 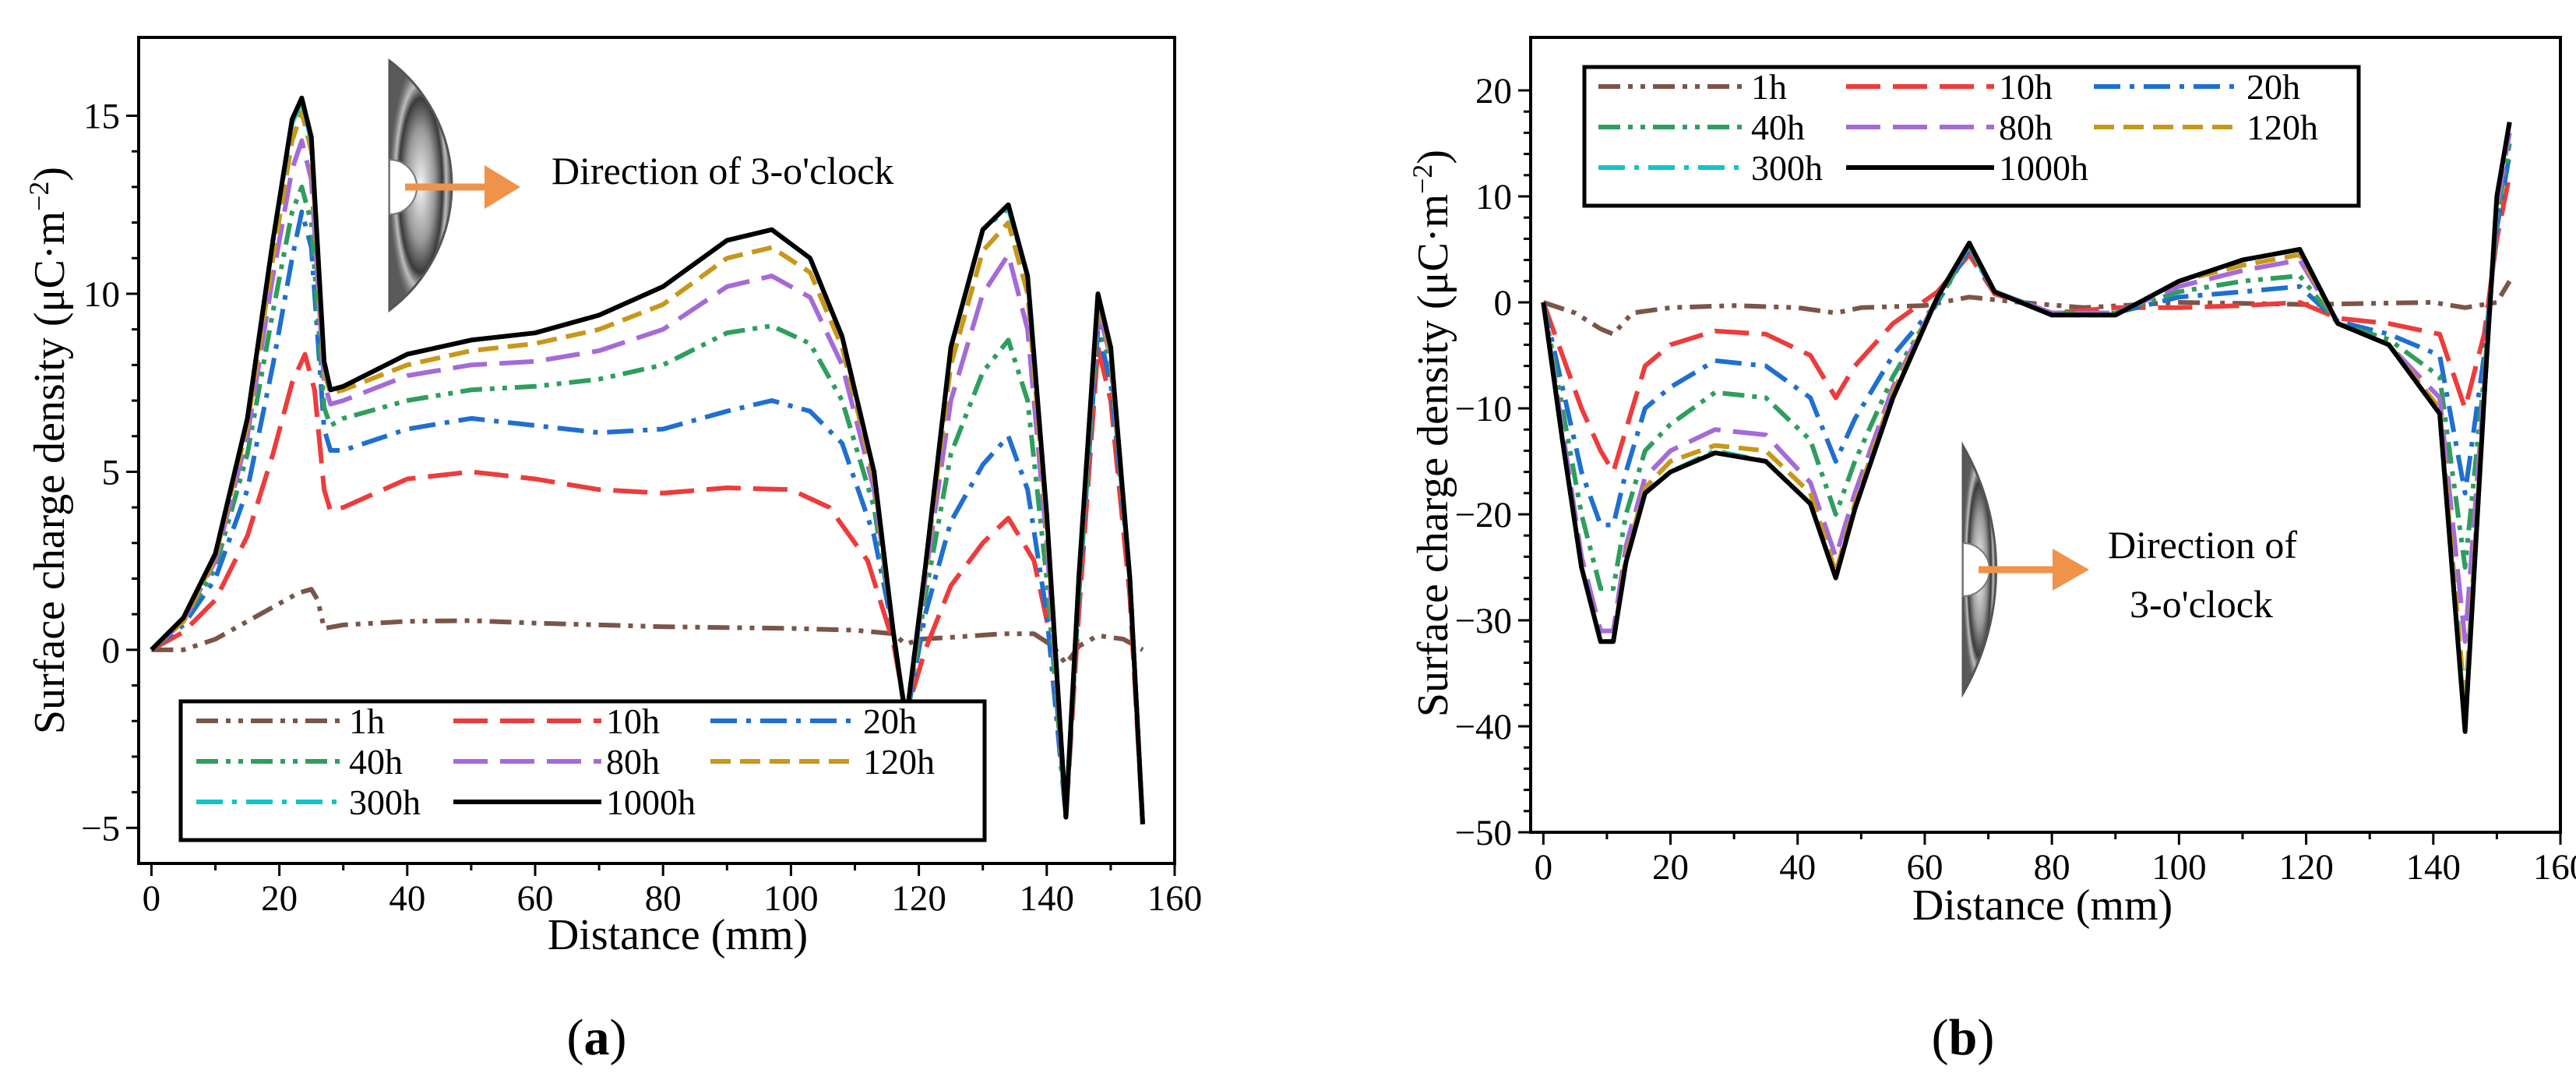 I want to click on y-axis-label-b: Surface charge density (μC·m−2), so click(x=1432, y=433).